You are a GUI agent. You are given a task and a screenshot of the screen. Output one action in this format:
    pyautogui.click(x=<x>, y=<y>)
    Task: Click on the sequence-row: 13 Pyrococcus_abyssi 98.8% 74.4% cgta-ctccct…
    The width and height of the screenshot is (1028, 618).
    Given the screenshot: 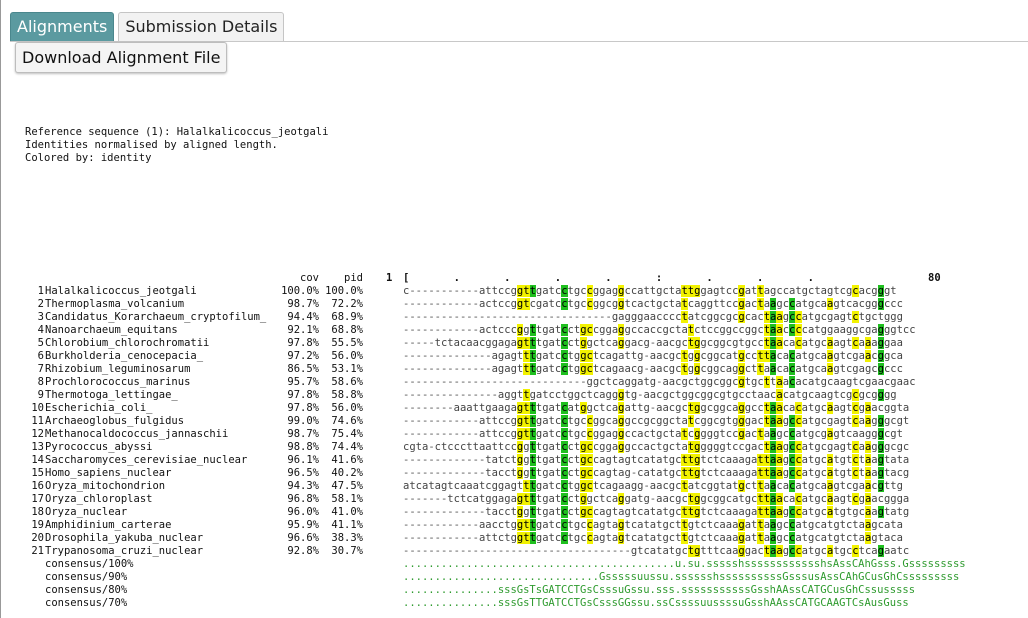 What is the action you would take?
    pyautogui.click(x=525, y=447)
    